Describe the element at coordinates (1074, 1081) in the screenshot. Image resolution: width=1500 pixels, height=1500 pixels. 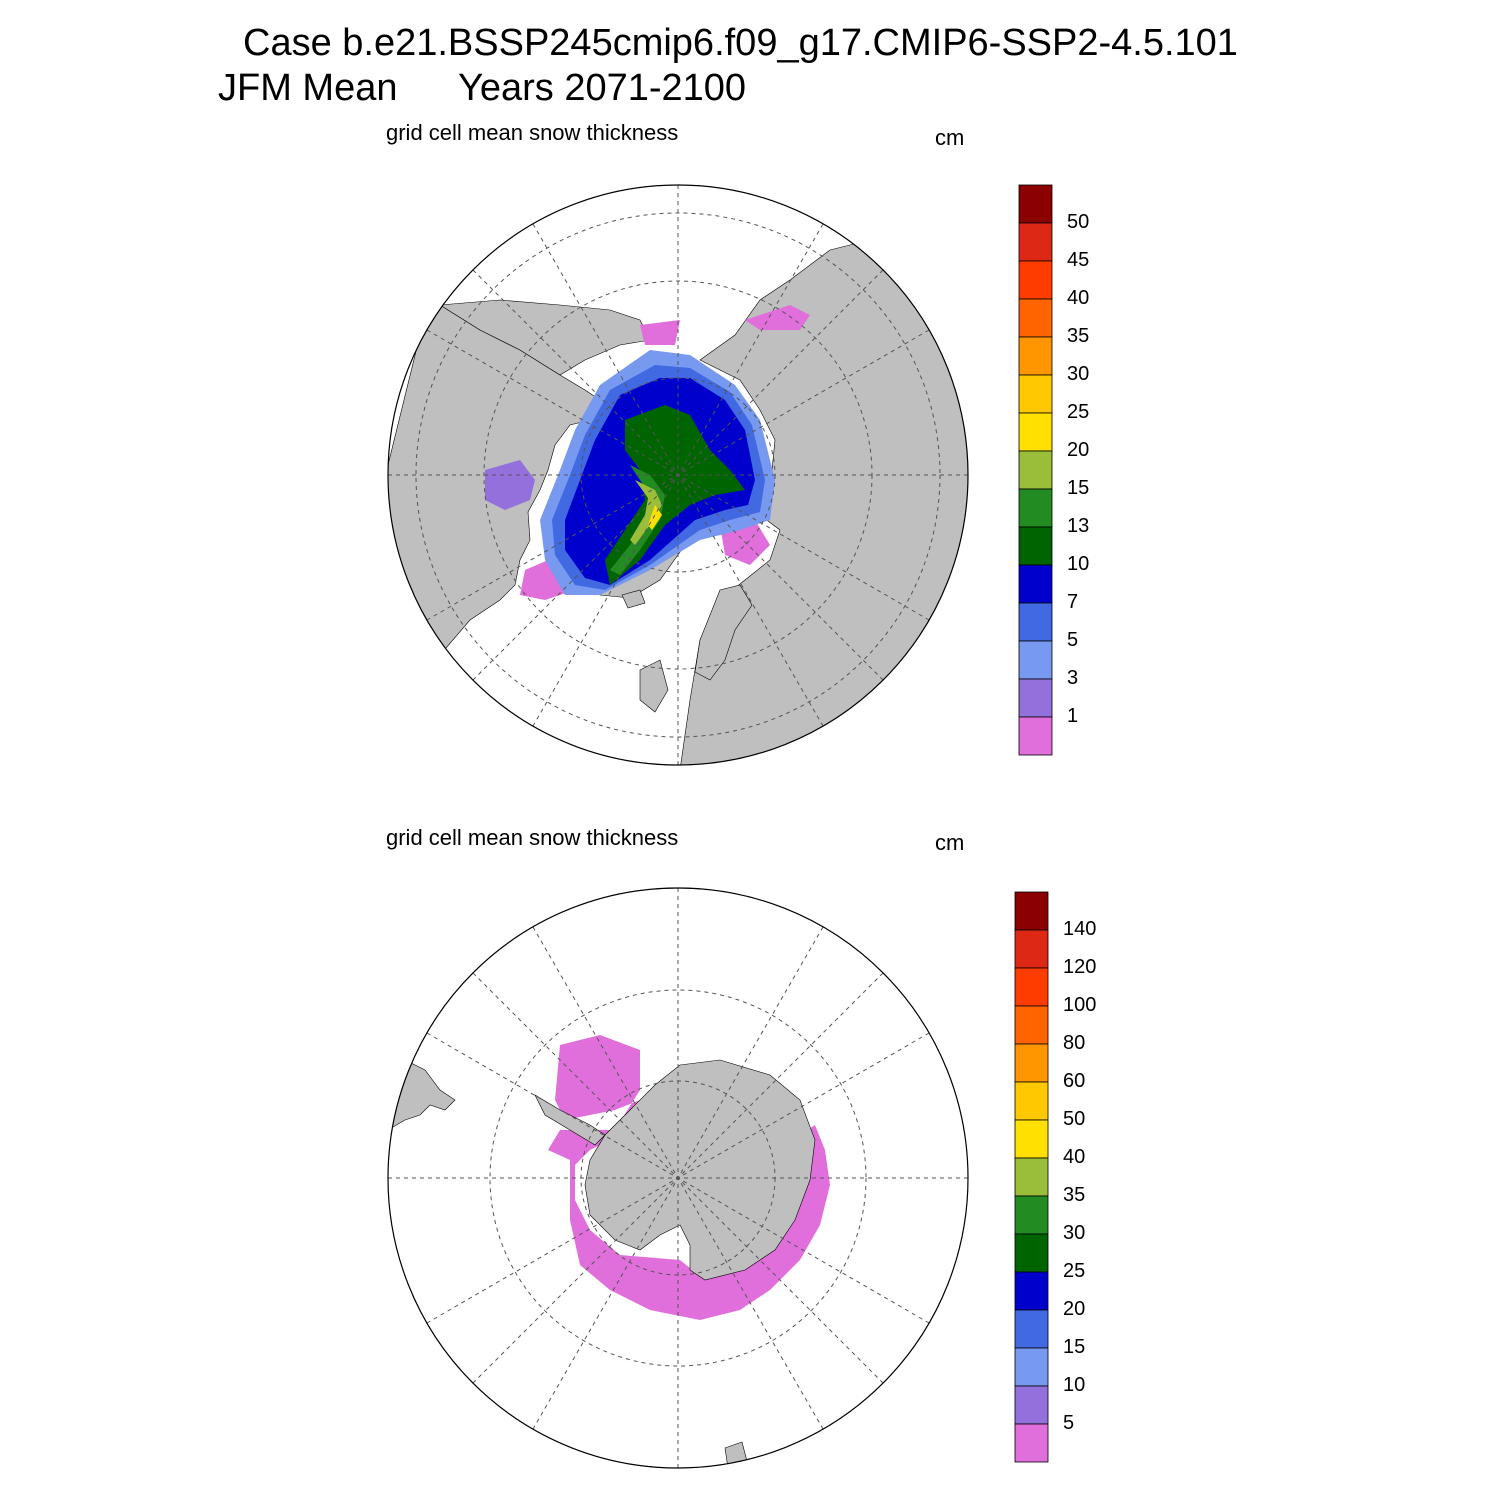
I see `colorbar-tick-label: 60` at that location.